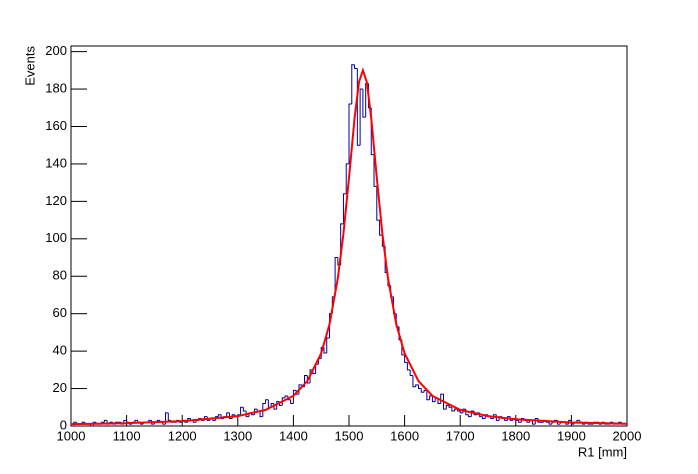  What do you see at coordinates (571, 435) in the screenshot?
I see `x-tick-label: 1900` at bounding box center [571, 435].